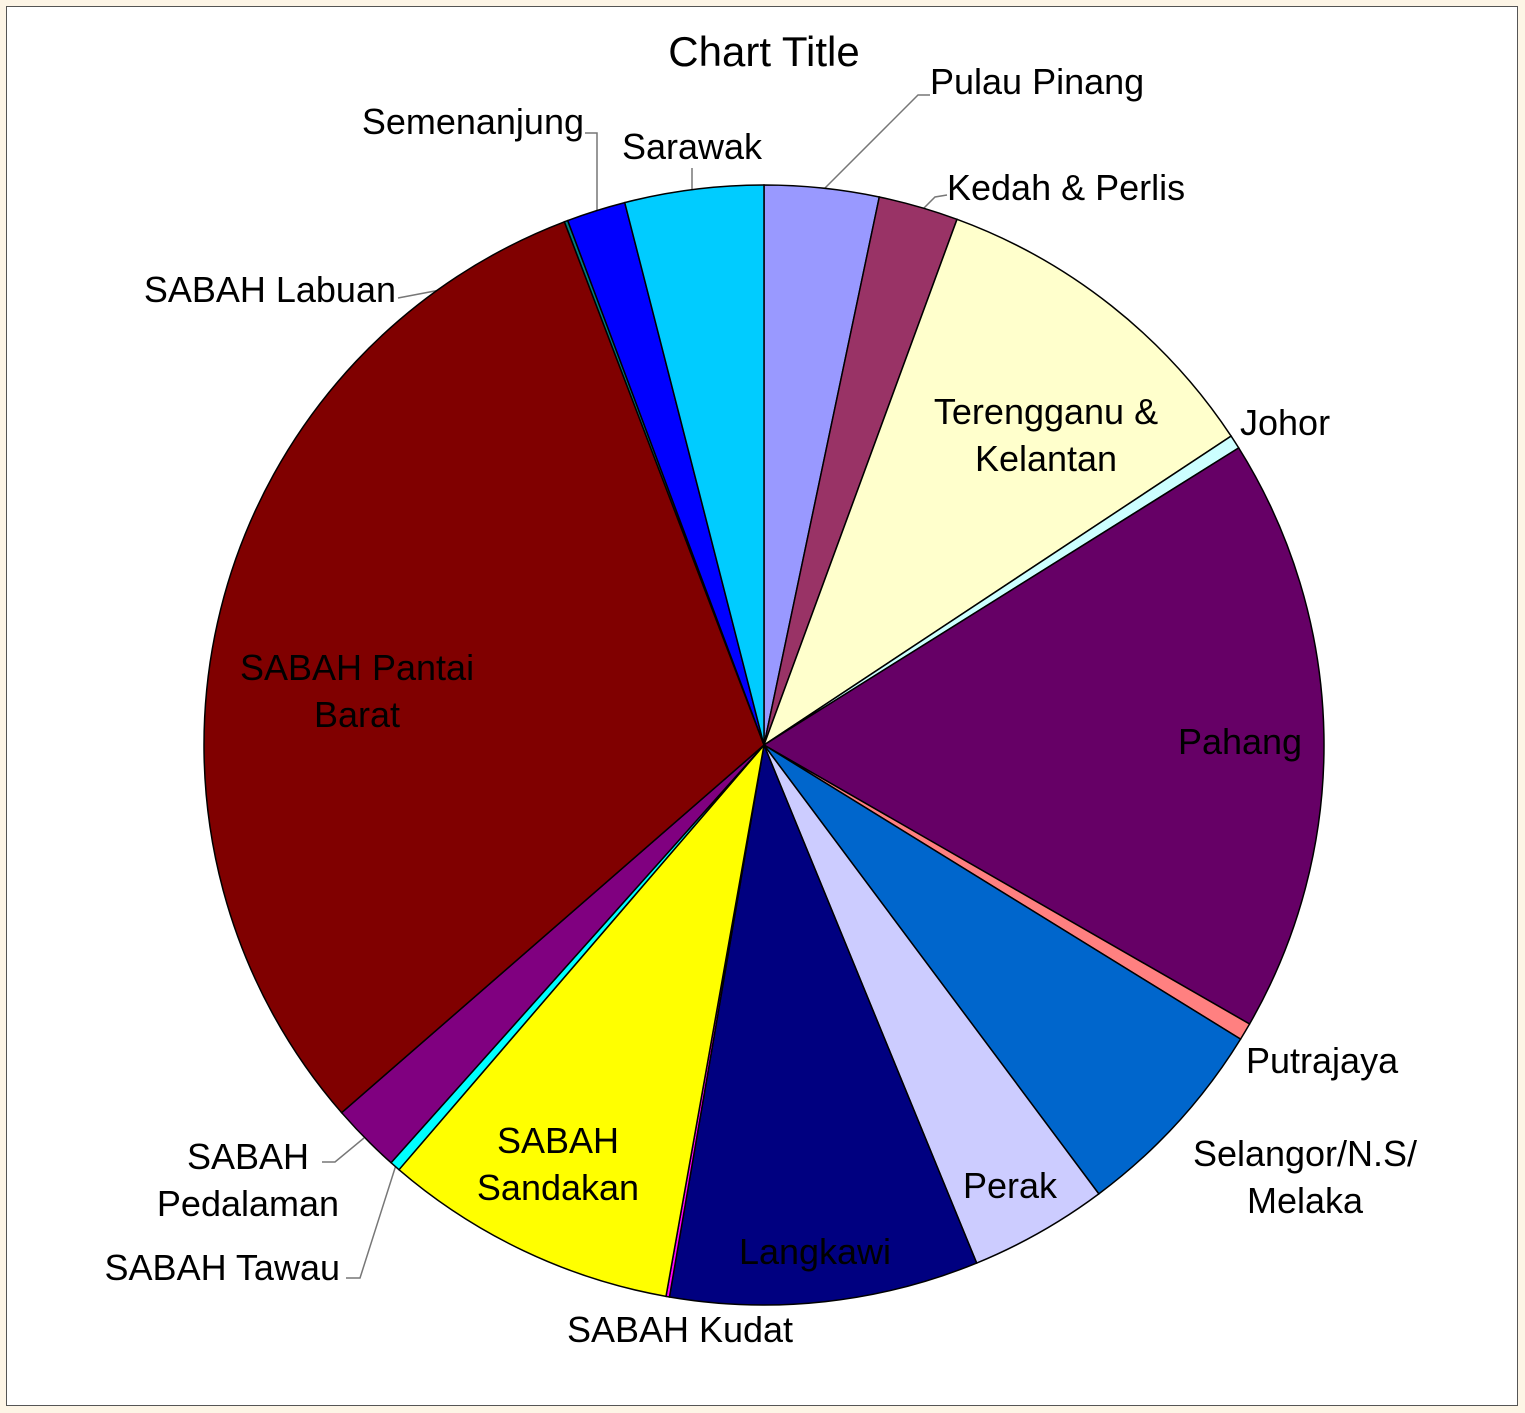 The width and height of the screenshot is (1525, 1413). I want to click on slice-label: SABAH Pedalaman, so click(248, 1180).